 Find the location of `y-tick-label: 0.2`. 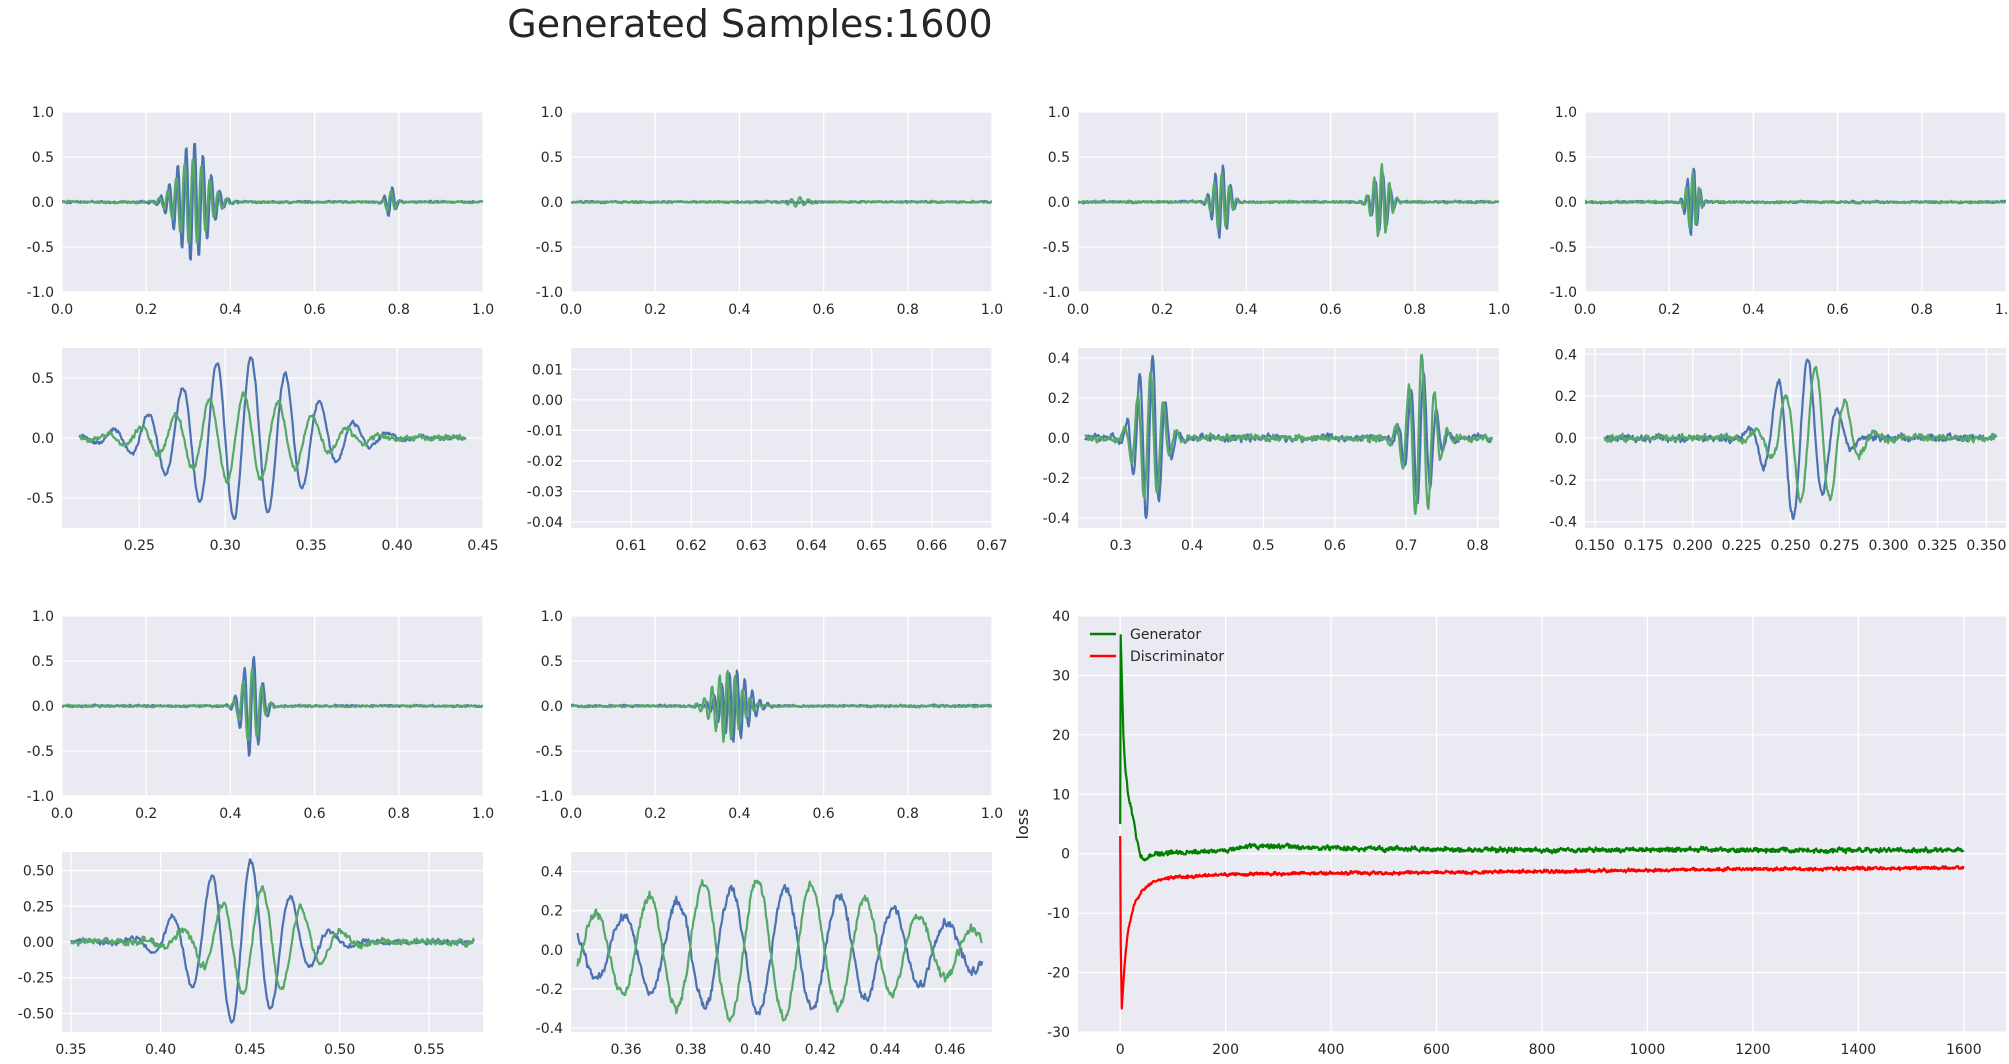

y-tick-label: 0.2 is located at coordinates (1059, 399).